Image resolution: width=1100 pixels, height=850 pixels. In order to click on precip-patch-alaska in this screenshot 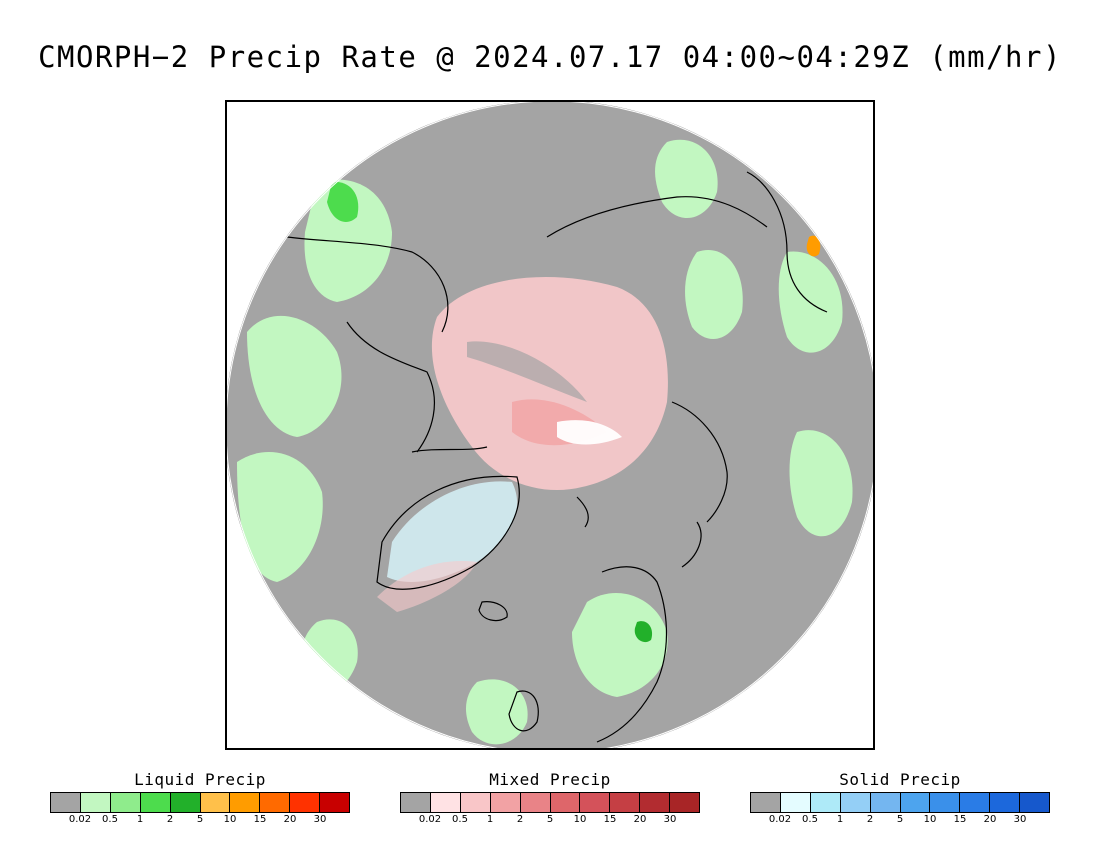, I will do `click(348, 240)`.